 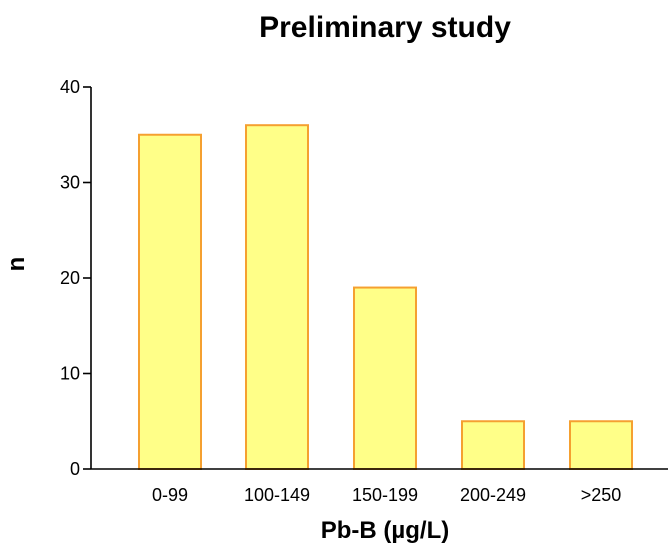 What do you see at coordinates (16, 264) in the screenshot?
I see `y-axis-label: n` at bounding box center [16, 264].